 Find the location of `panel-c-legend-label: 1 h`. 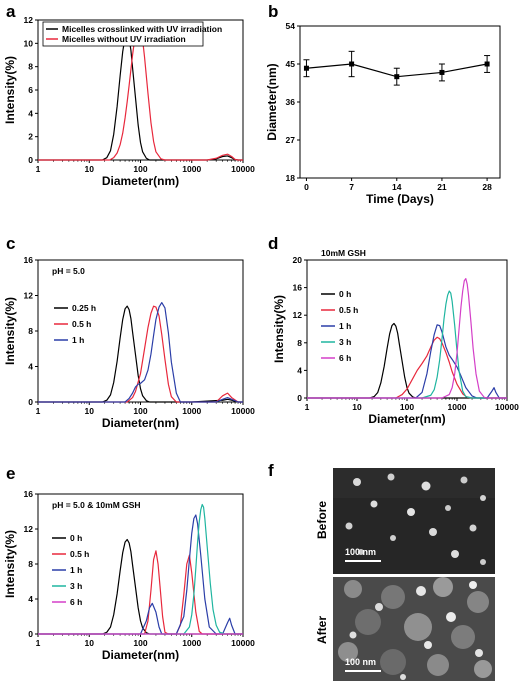

panel-c-legend-label: 1 h is located at coordinates (78, 340).